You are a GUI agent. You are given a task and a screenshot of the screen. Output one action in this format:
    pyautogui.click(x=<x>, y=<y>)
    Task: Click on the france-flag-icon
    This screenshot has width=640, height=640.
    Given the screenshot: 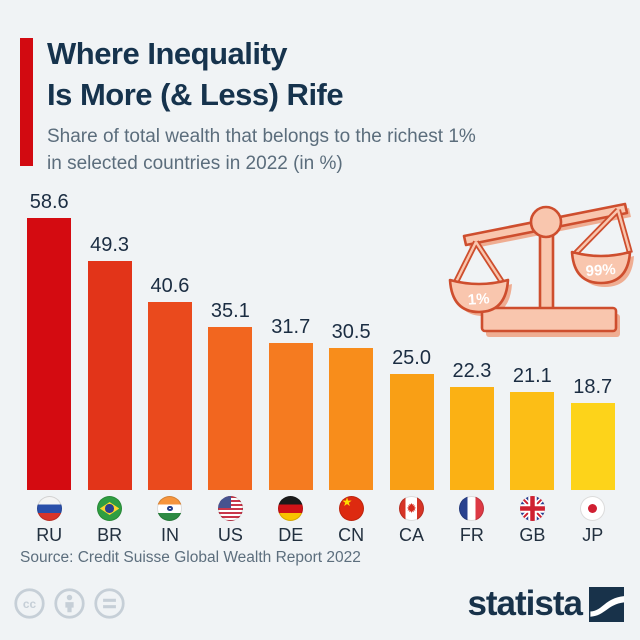 What is the action you would take?
    pyautogui.click(x=472, y=508)
    